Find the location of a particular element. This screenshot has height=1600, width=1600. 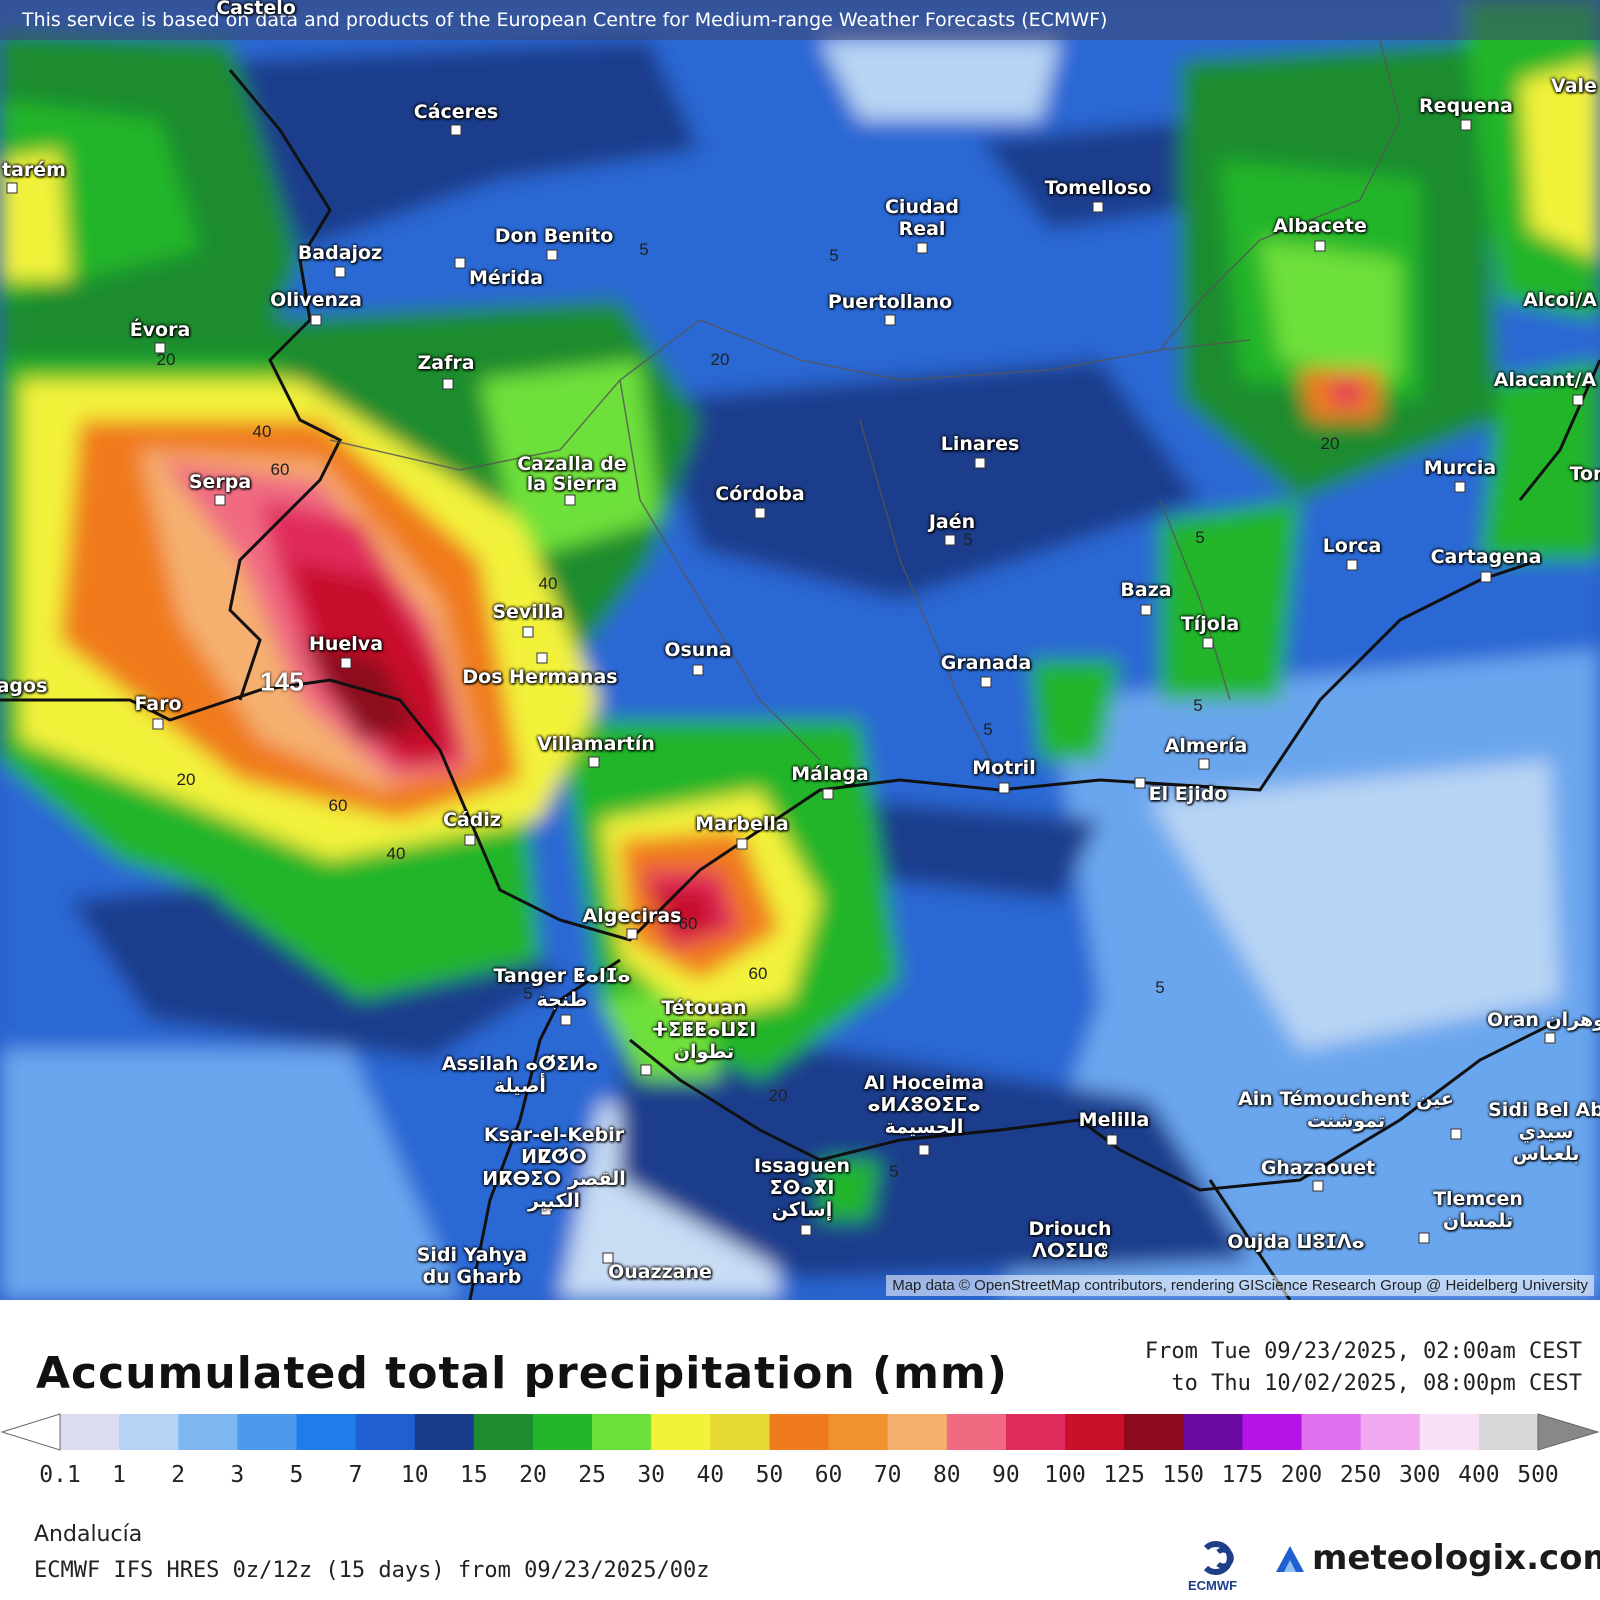

contour-max-label: 145 is located at coordinates (282, 681).